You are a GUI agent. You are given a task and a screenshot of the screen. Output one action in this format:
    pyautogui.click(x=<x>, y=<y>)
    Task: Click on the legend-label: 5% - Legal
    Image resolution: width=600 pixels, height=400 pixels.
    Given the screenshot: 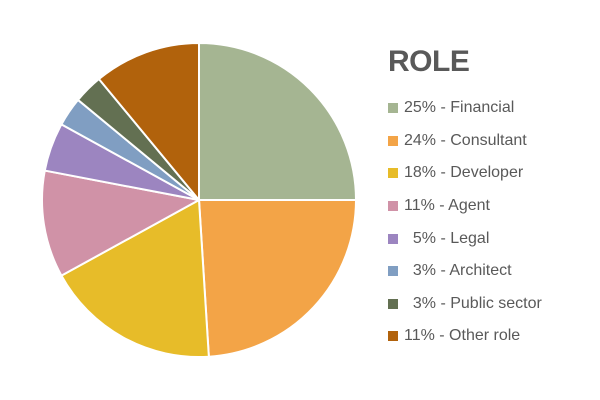 What is the action you would take?
    pyautogui.click(x=447, y=238)
    